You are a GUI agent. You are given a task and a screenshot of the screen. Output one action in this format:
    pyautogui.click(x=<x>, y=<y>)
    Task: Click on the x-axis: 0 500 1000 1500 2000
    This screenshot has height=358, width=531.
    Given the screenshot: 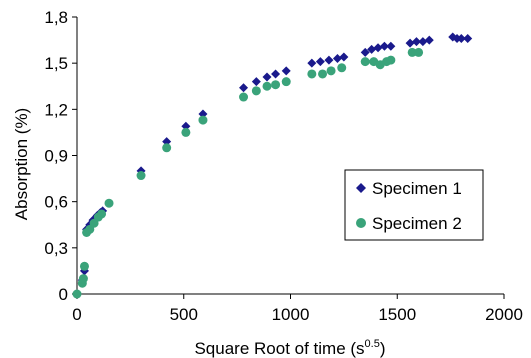 What is the action you would take?
    pyautogui.click(x=297, y=308)
    